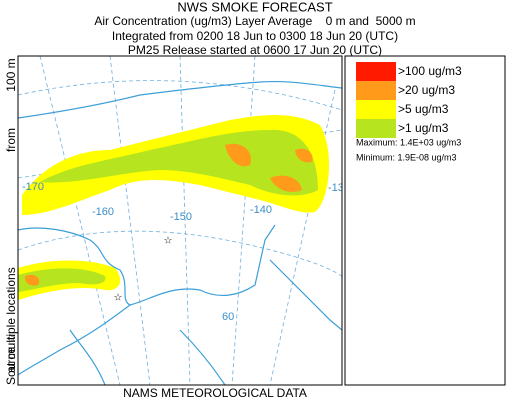  What do you see at coordinates (11, 140) in the screenshot?
I see `source-text: from` at bounding box center [11, 140].